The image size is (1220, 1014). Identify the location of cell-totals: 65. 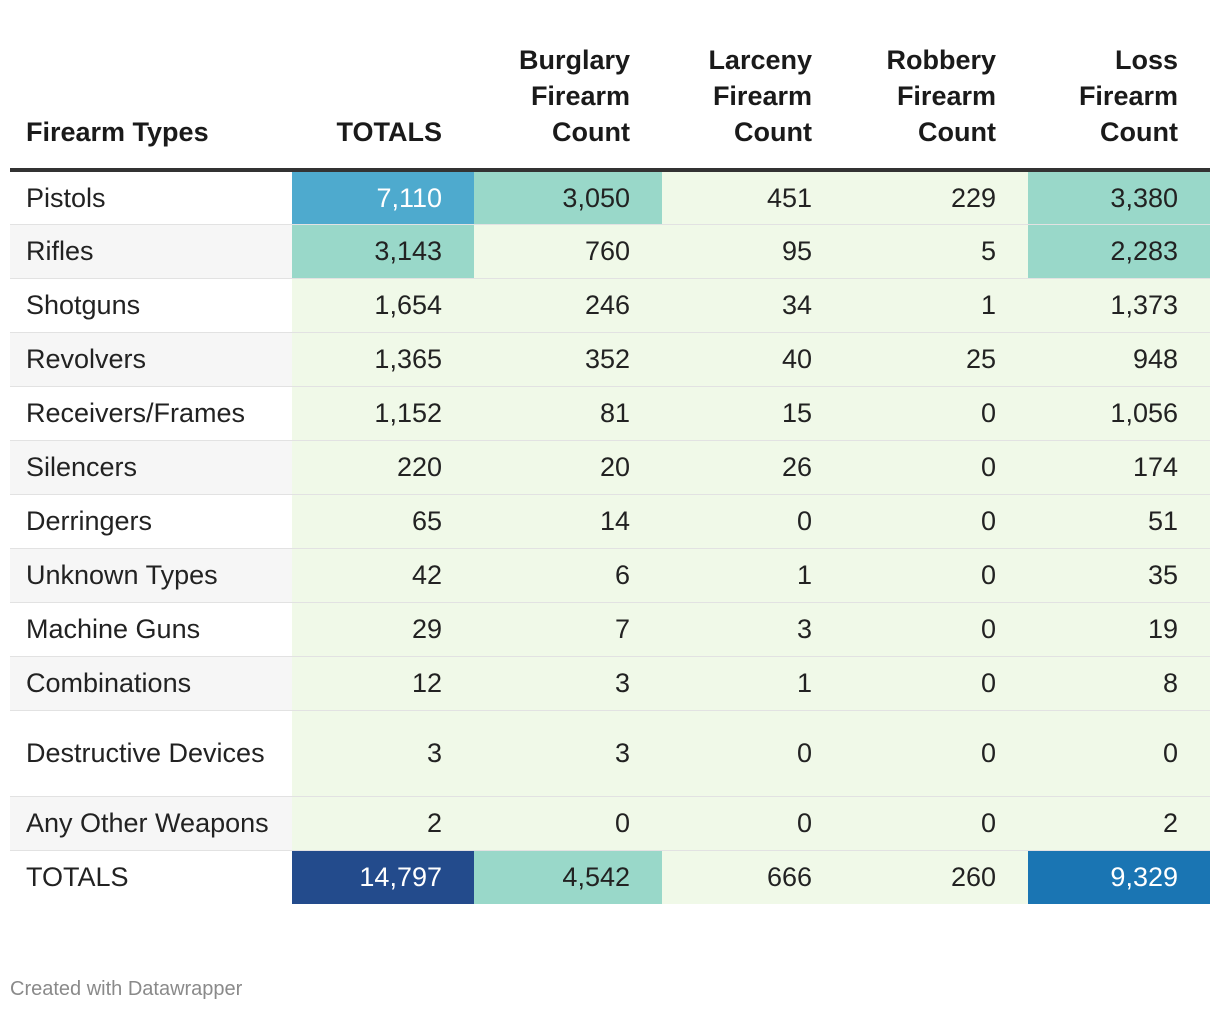
(383, 521).